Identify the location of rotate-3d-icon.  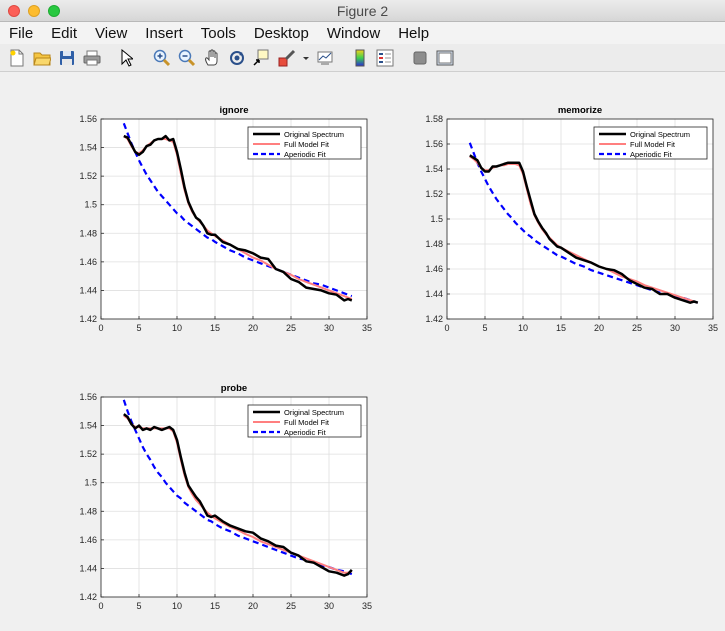
(237, 58).